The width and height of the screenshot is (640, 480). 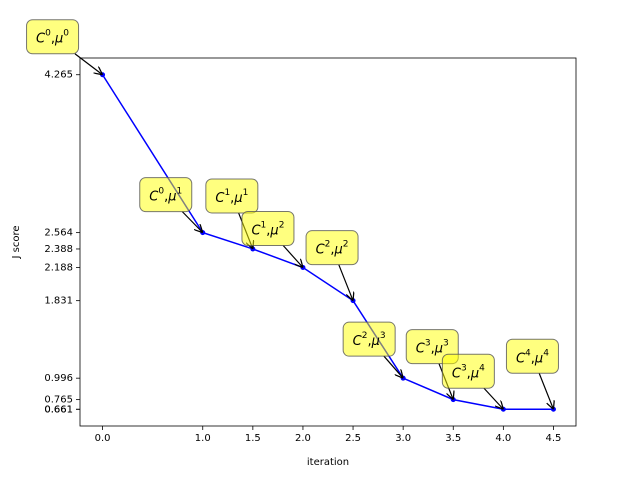 I want to click on annotation-label: C3,μ3, so click(x=432, y=347).